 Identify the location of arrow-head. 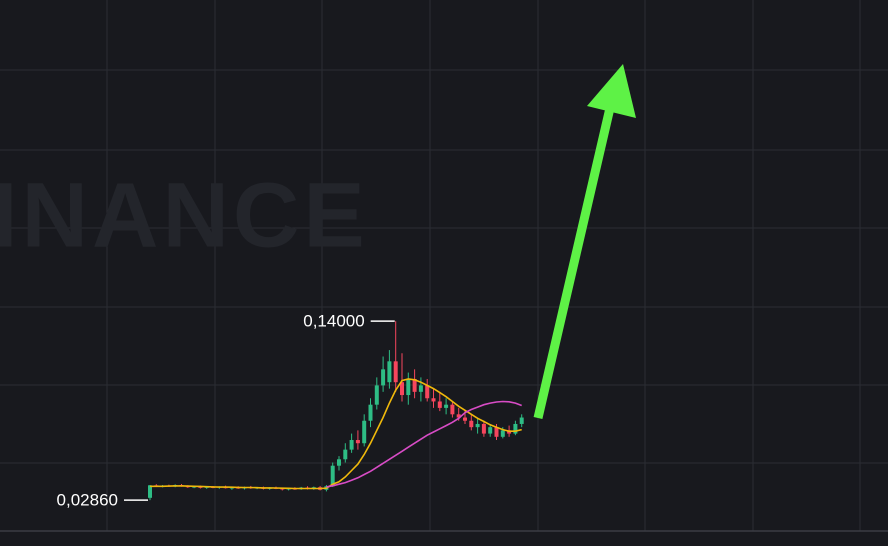
(611, 91).